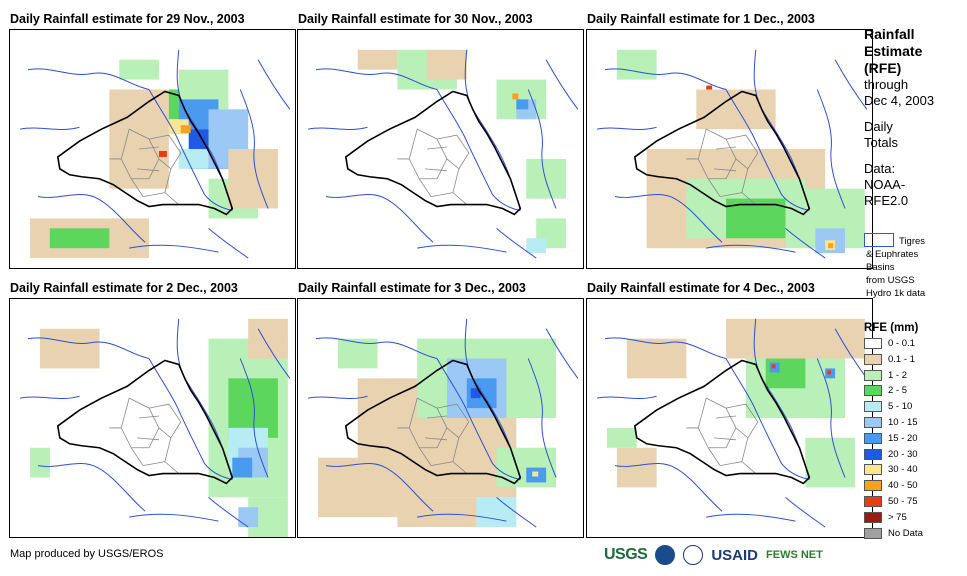  I want to click on legend-item: 1 - 2, so click(885, 375).